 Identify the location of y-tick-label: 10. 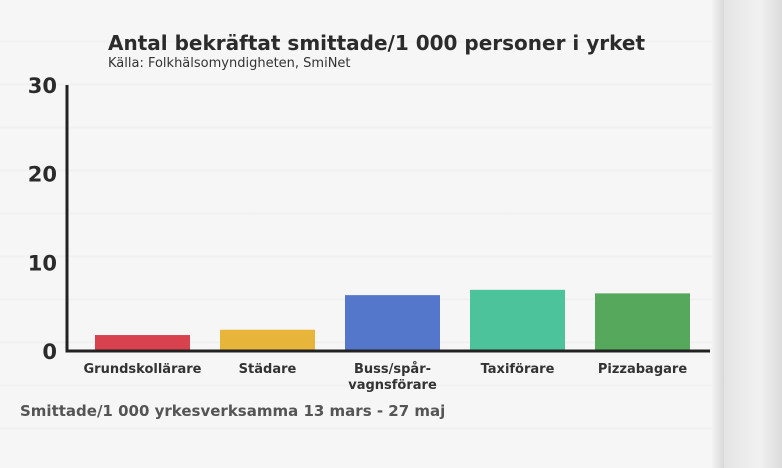
(42, 263).